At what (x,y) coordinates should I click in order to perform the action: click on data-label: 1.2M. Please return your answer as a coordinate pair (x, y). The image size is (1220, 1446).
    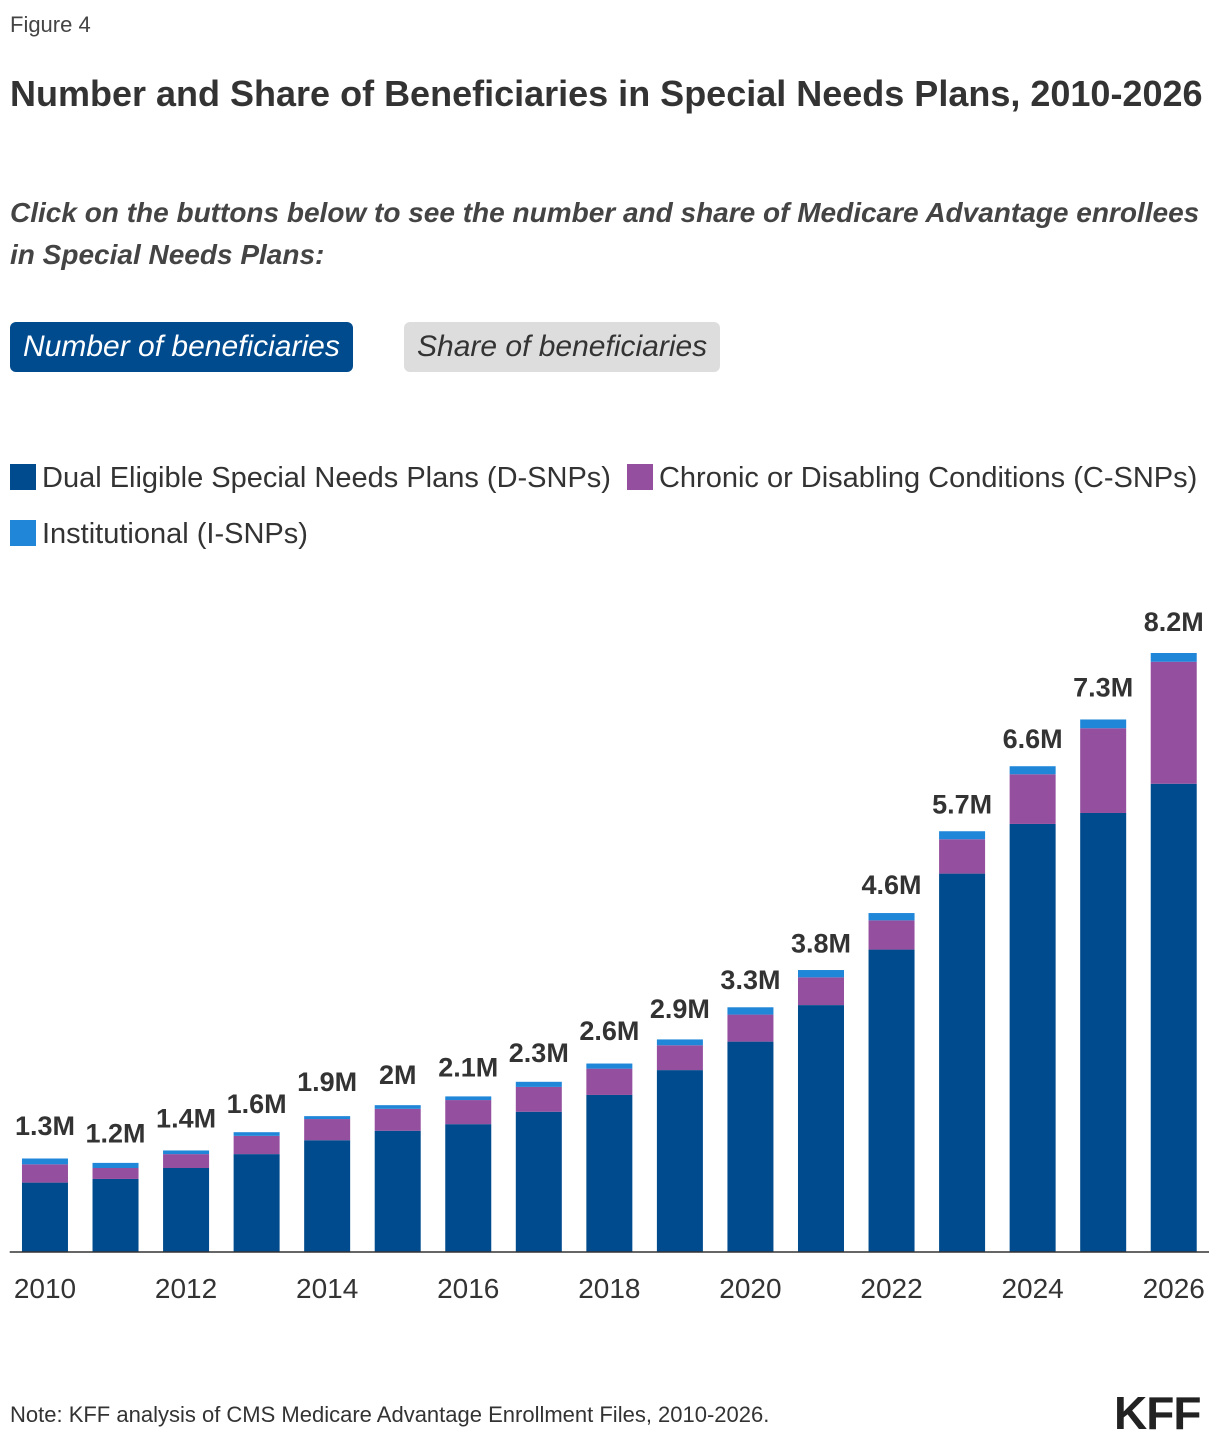
    Looking at the image, I should click on (116, 1133).